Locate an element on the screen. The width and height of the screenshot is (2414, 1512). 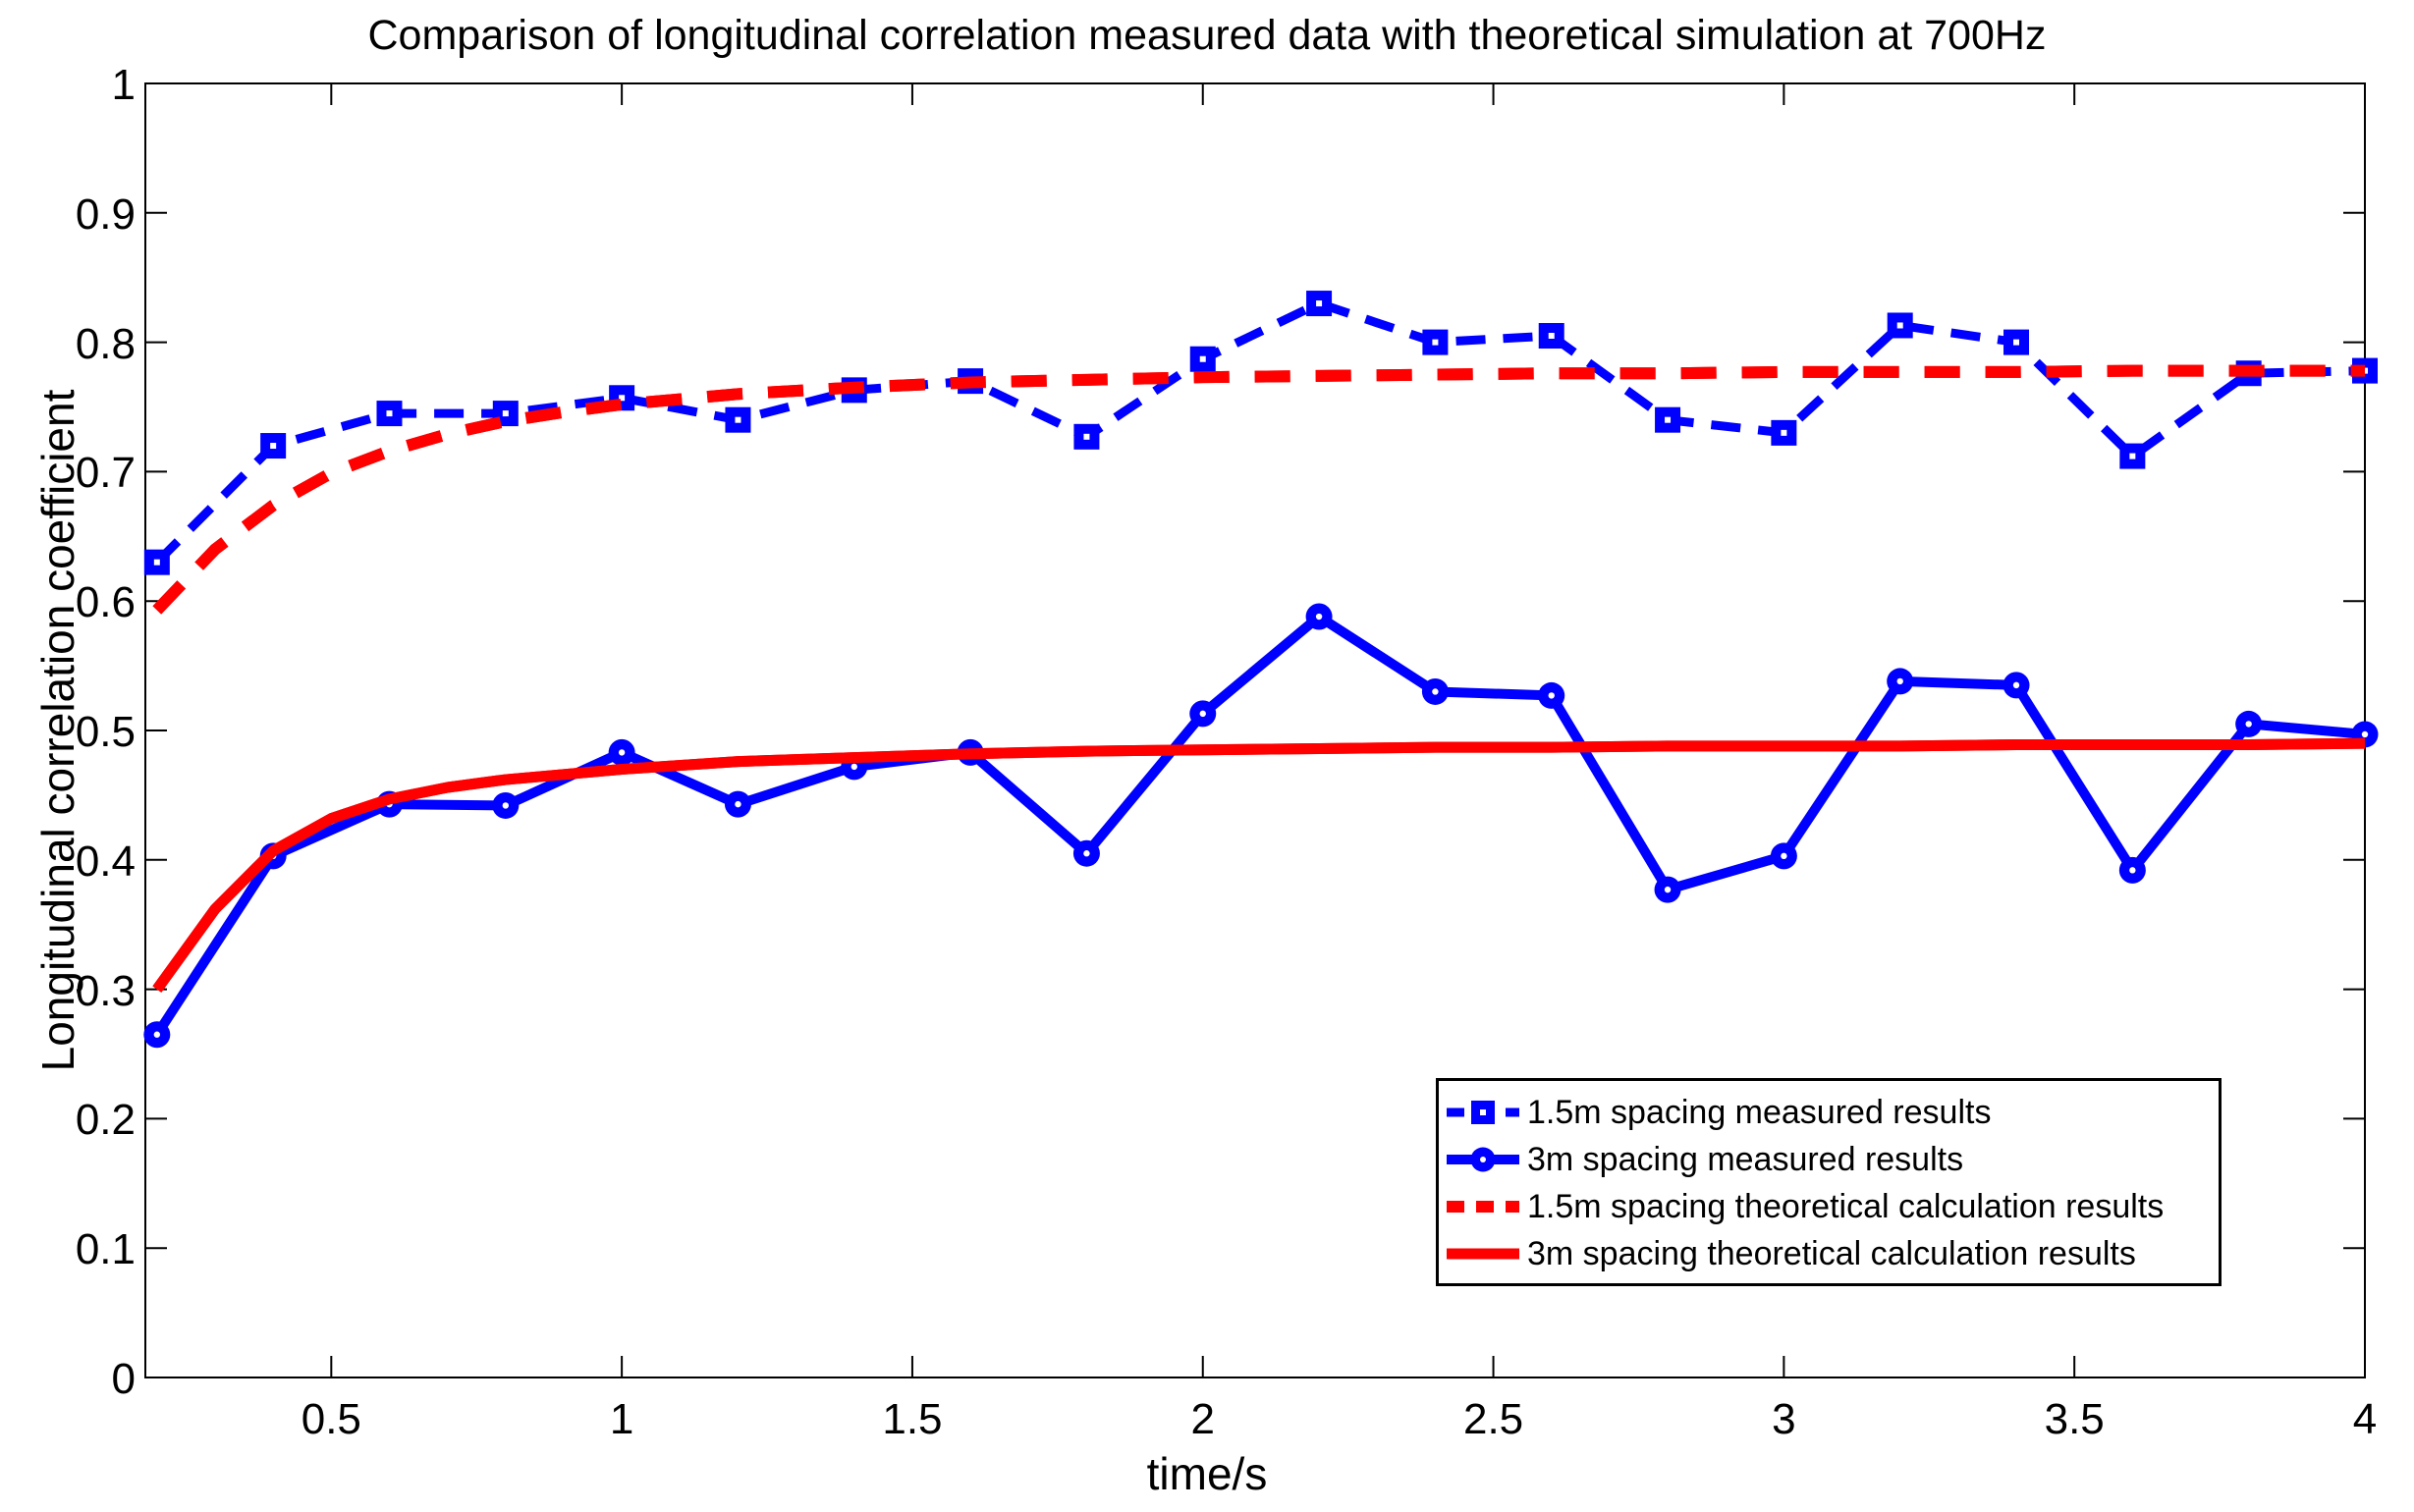
legend-label: 1.5m spacing measured results is located at coordinates (1759, 1112).